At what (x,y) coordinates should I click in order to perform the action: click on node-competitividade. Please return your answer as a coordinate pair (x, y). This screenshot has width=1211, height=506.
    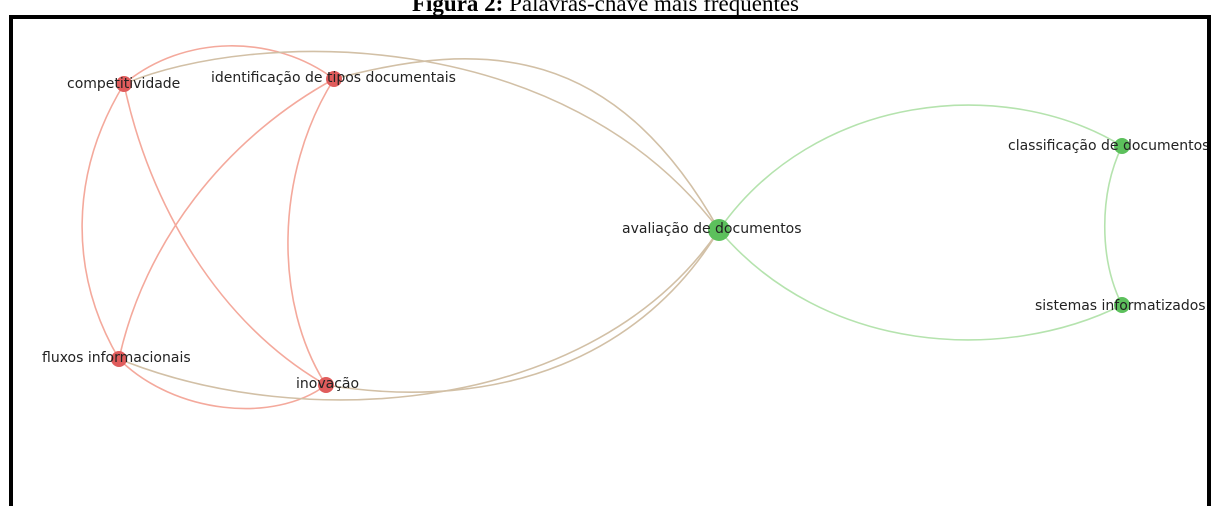
    Looking at the image, I should click on (124, 84).